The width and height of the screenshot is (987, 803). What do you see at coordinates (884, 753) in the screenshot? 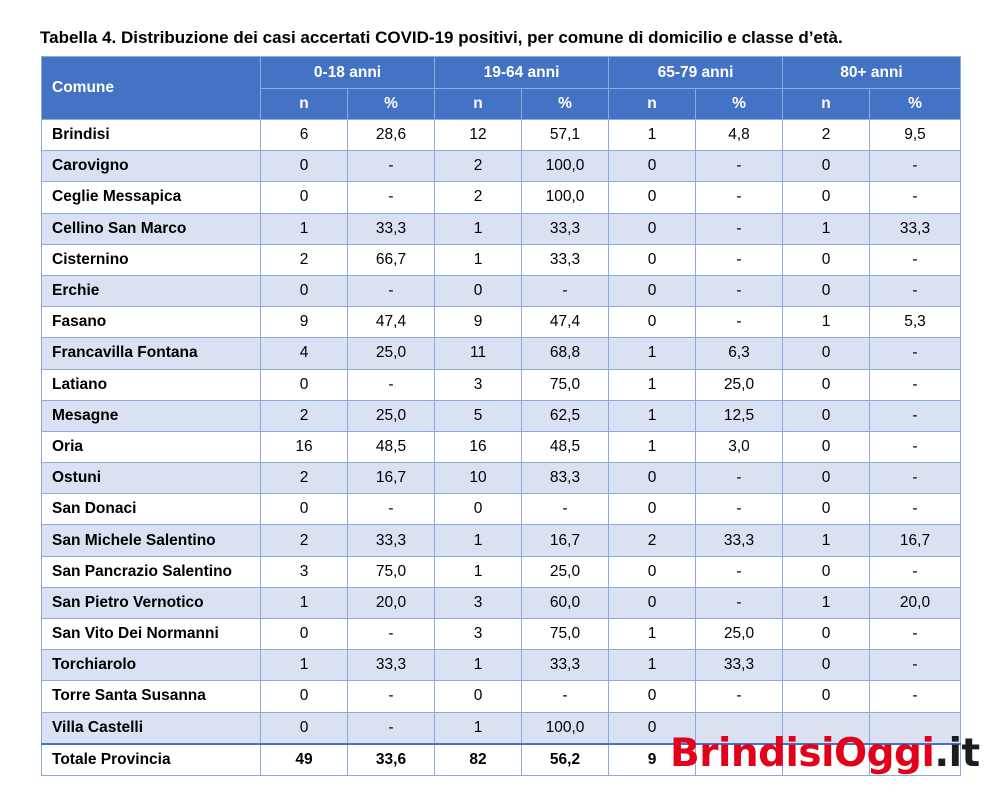
I see `logo-part-oggi: Oggi` at bounding box center [884, 753].